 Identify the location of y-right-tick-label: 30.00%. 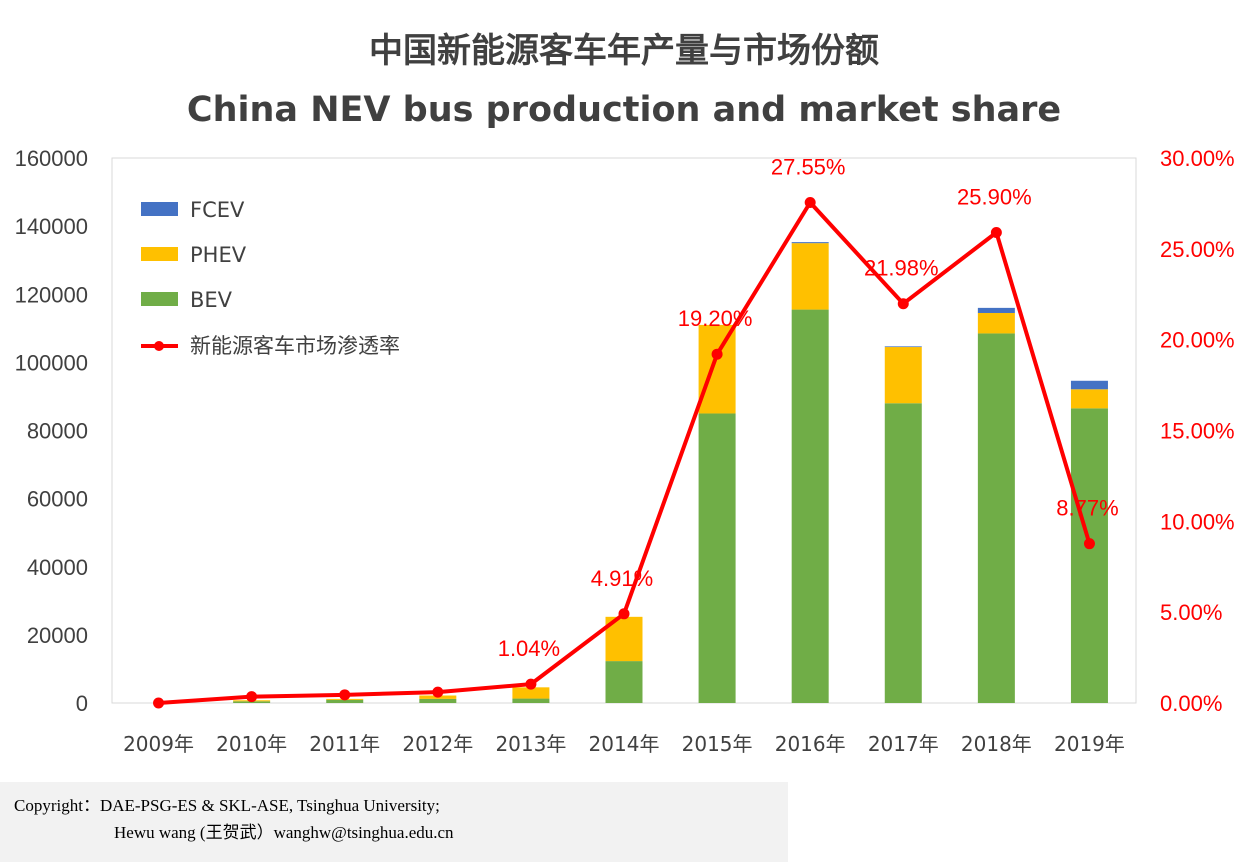
(1197, 158).